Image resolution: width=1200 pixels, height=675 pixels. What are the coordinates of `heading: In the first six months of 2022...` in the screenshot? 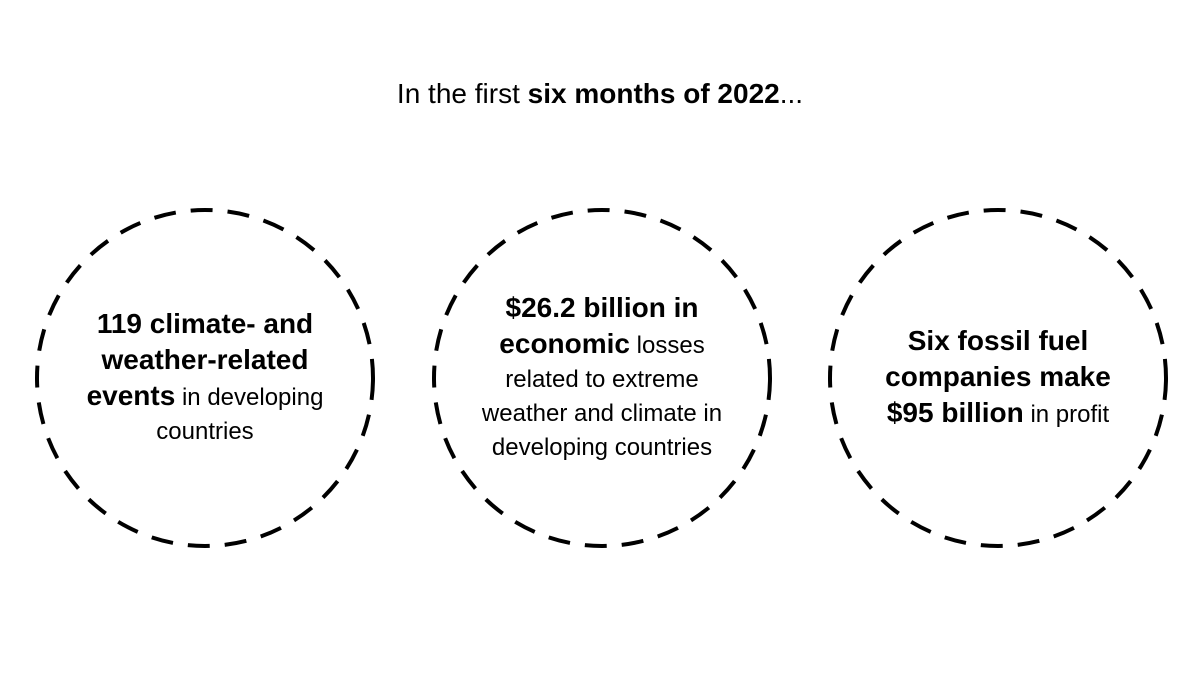 It's located at (600, 94).